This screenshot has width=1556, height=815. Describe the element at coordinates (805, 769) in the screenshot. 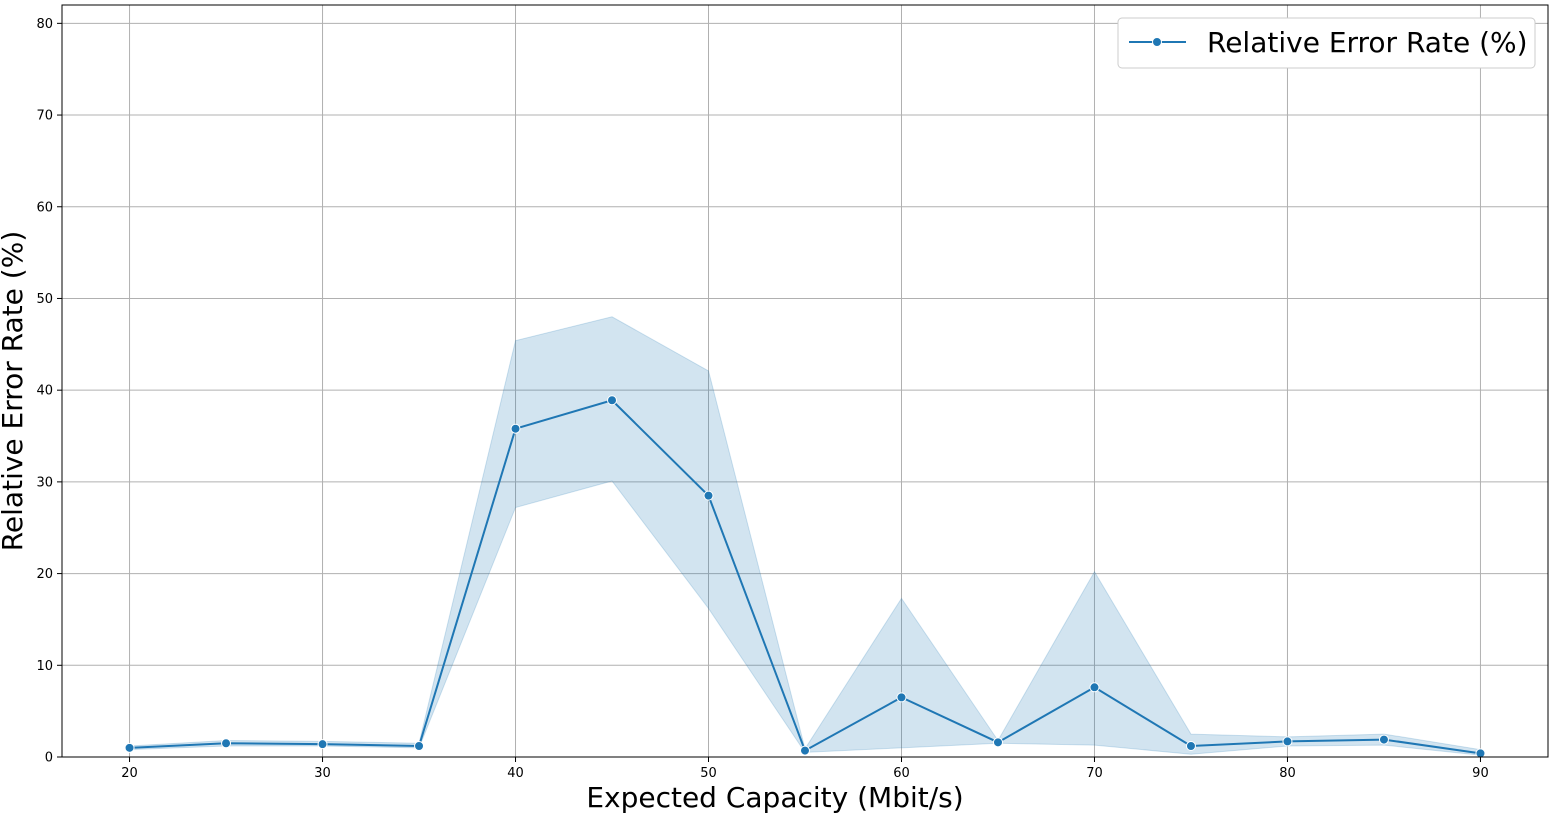

I see `x-axis-ticks: 20 30 40 50 60 70 80 90` at that location.